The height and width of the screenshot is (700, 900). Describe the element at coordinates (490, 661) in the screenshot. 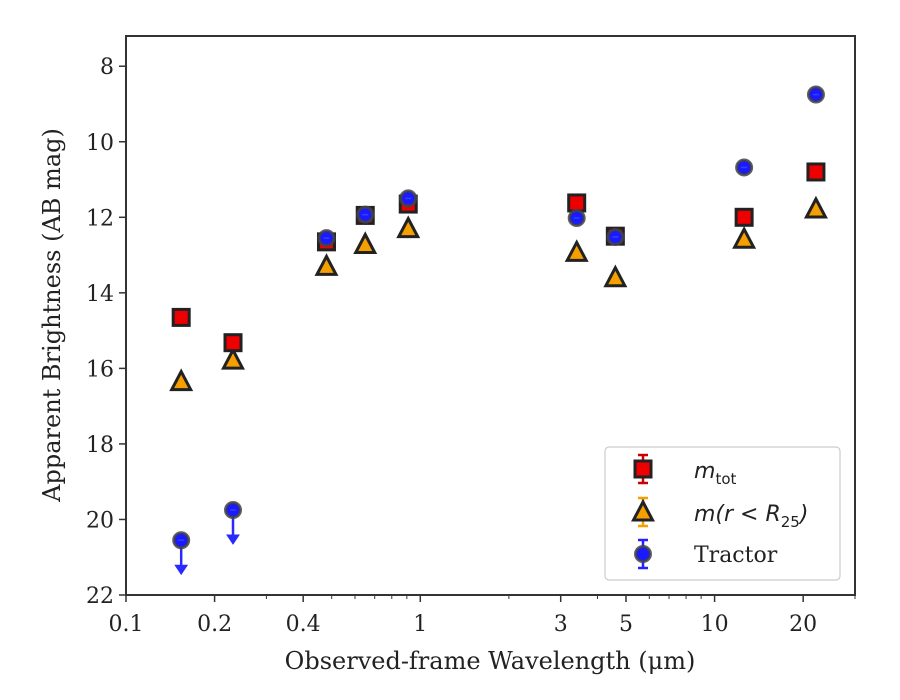

I see `x-axis-label: Observed-frame Wavelength (μm)` at that location.